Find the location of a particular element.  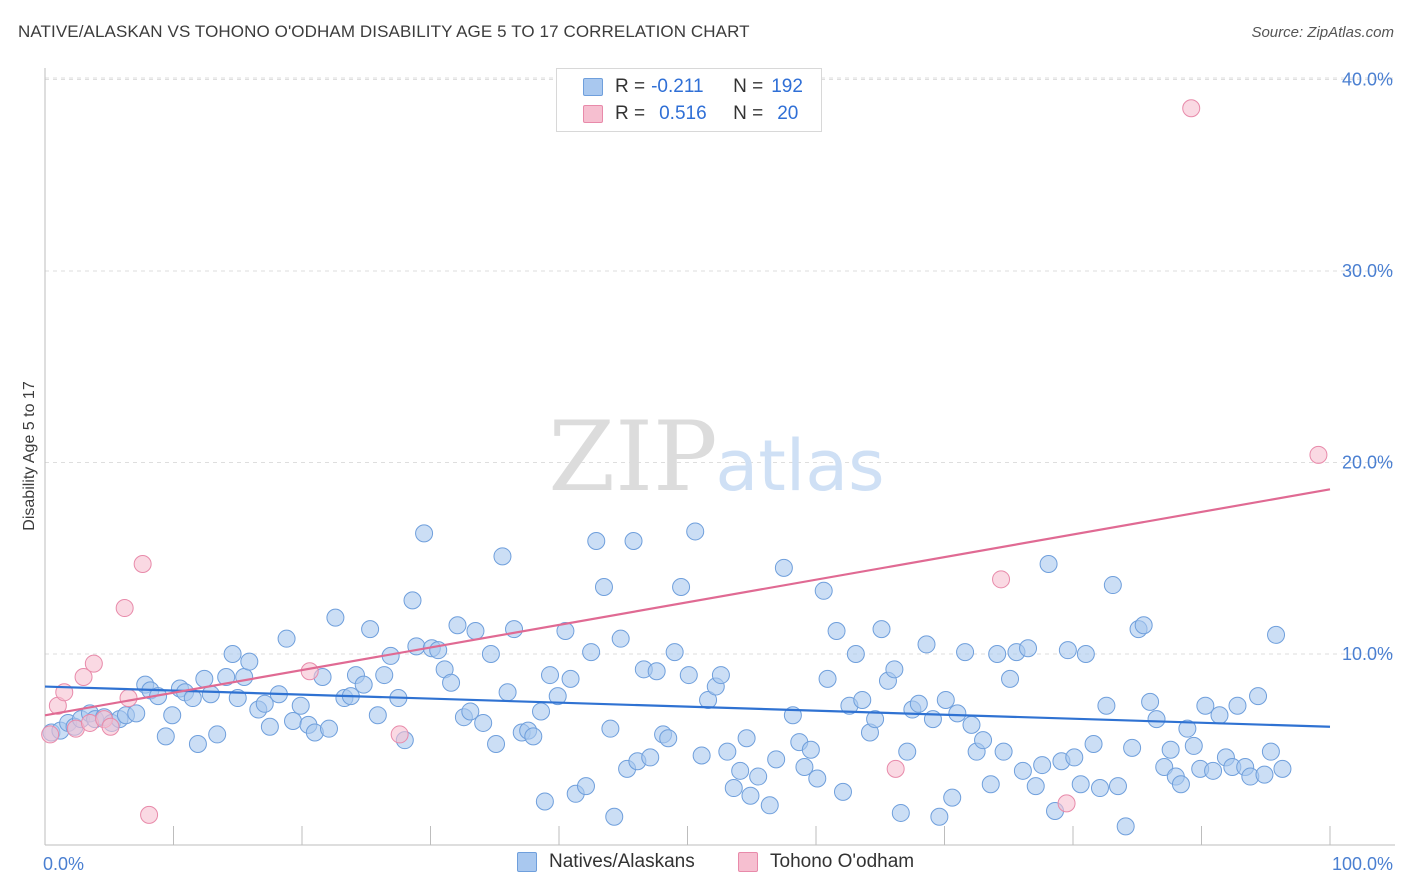

x-tick-label: 100.0% is located at coordinates (1362, 864).